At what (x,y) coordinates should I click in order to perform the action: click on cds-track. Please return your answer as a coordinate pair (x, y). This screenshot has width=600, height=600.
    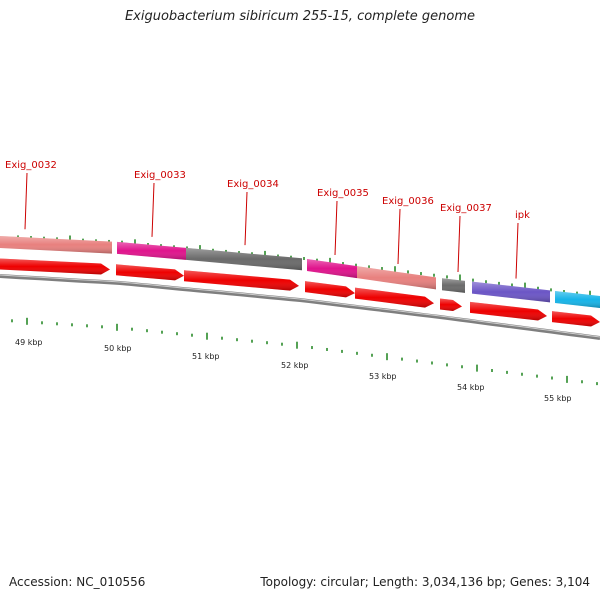
    Looking at the image, I should click on (300, 292).